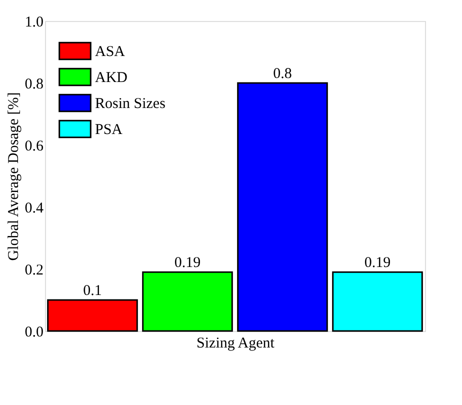 This screenshot has width=462, height=405. I want to click on y-tick-label: 0.4, so click(34, 208).